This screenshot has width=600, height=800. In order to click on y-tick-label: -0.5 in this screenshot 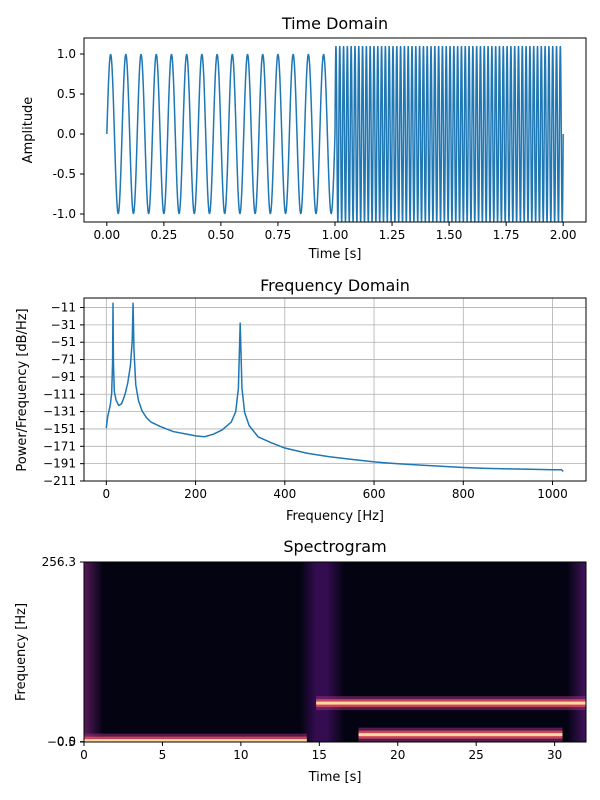, I will do `click(64, 174)`.